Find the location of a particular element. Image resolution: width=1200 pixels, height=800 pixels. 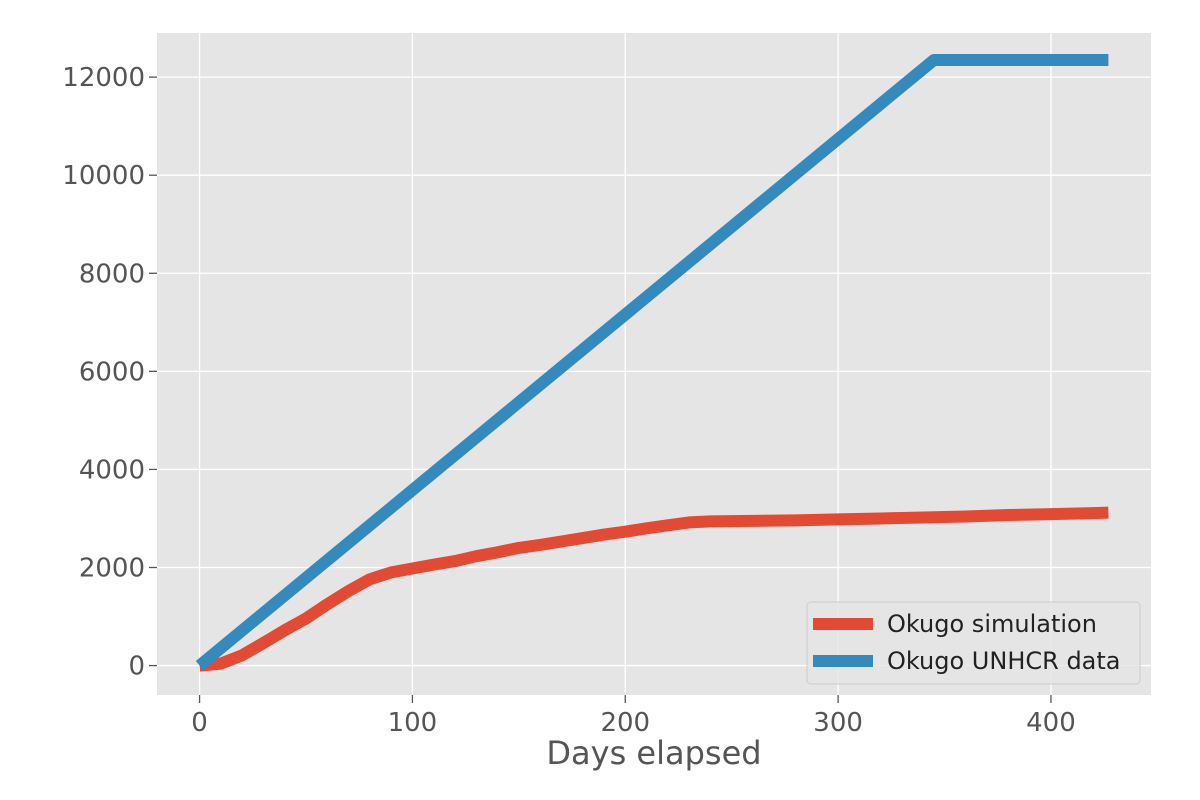

legend: Okugo simulation Okugo UNHCR data is located at coordinates (973, 643).